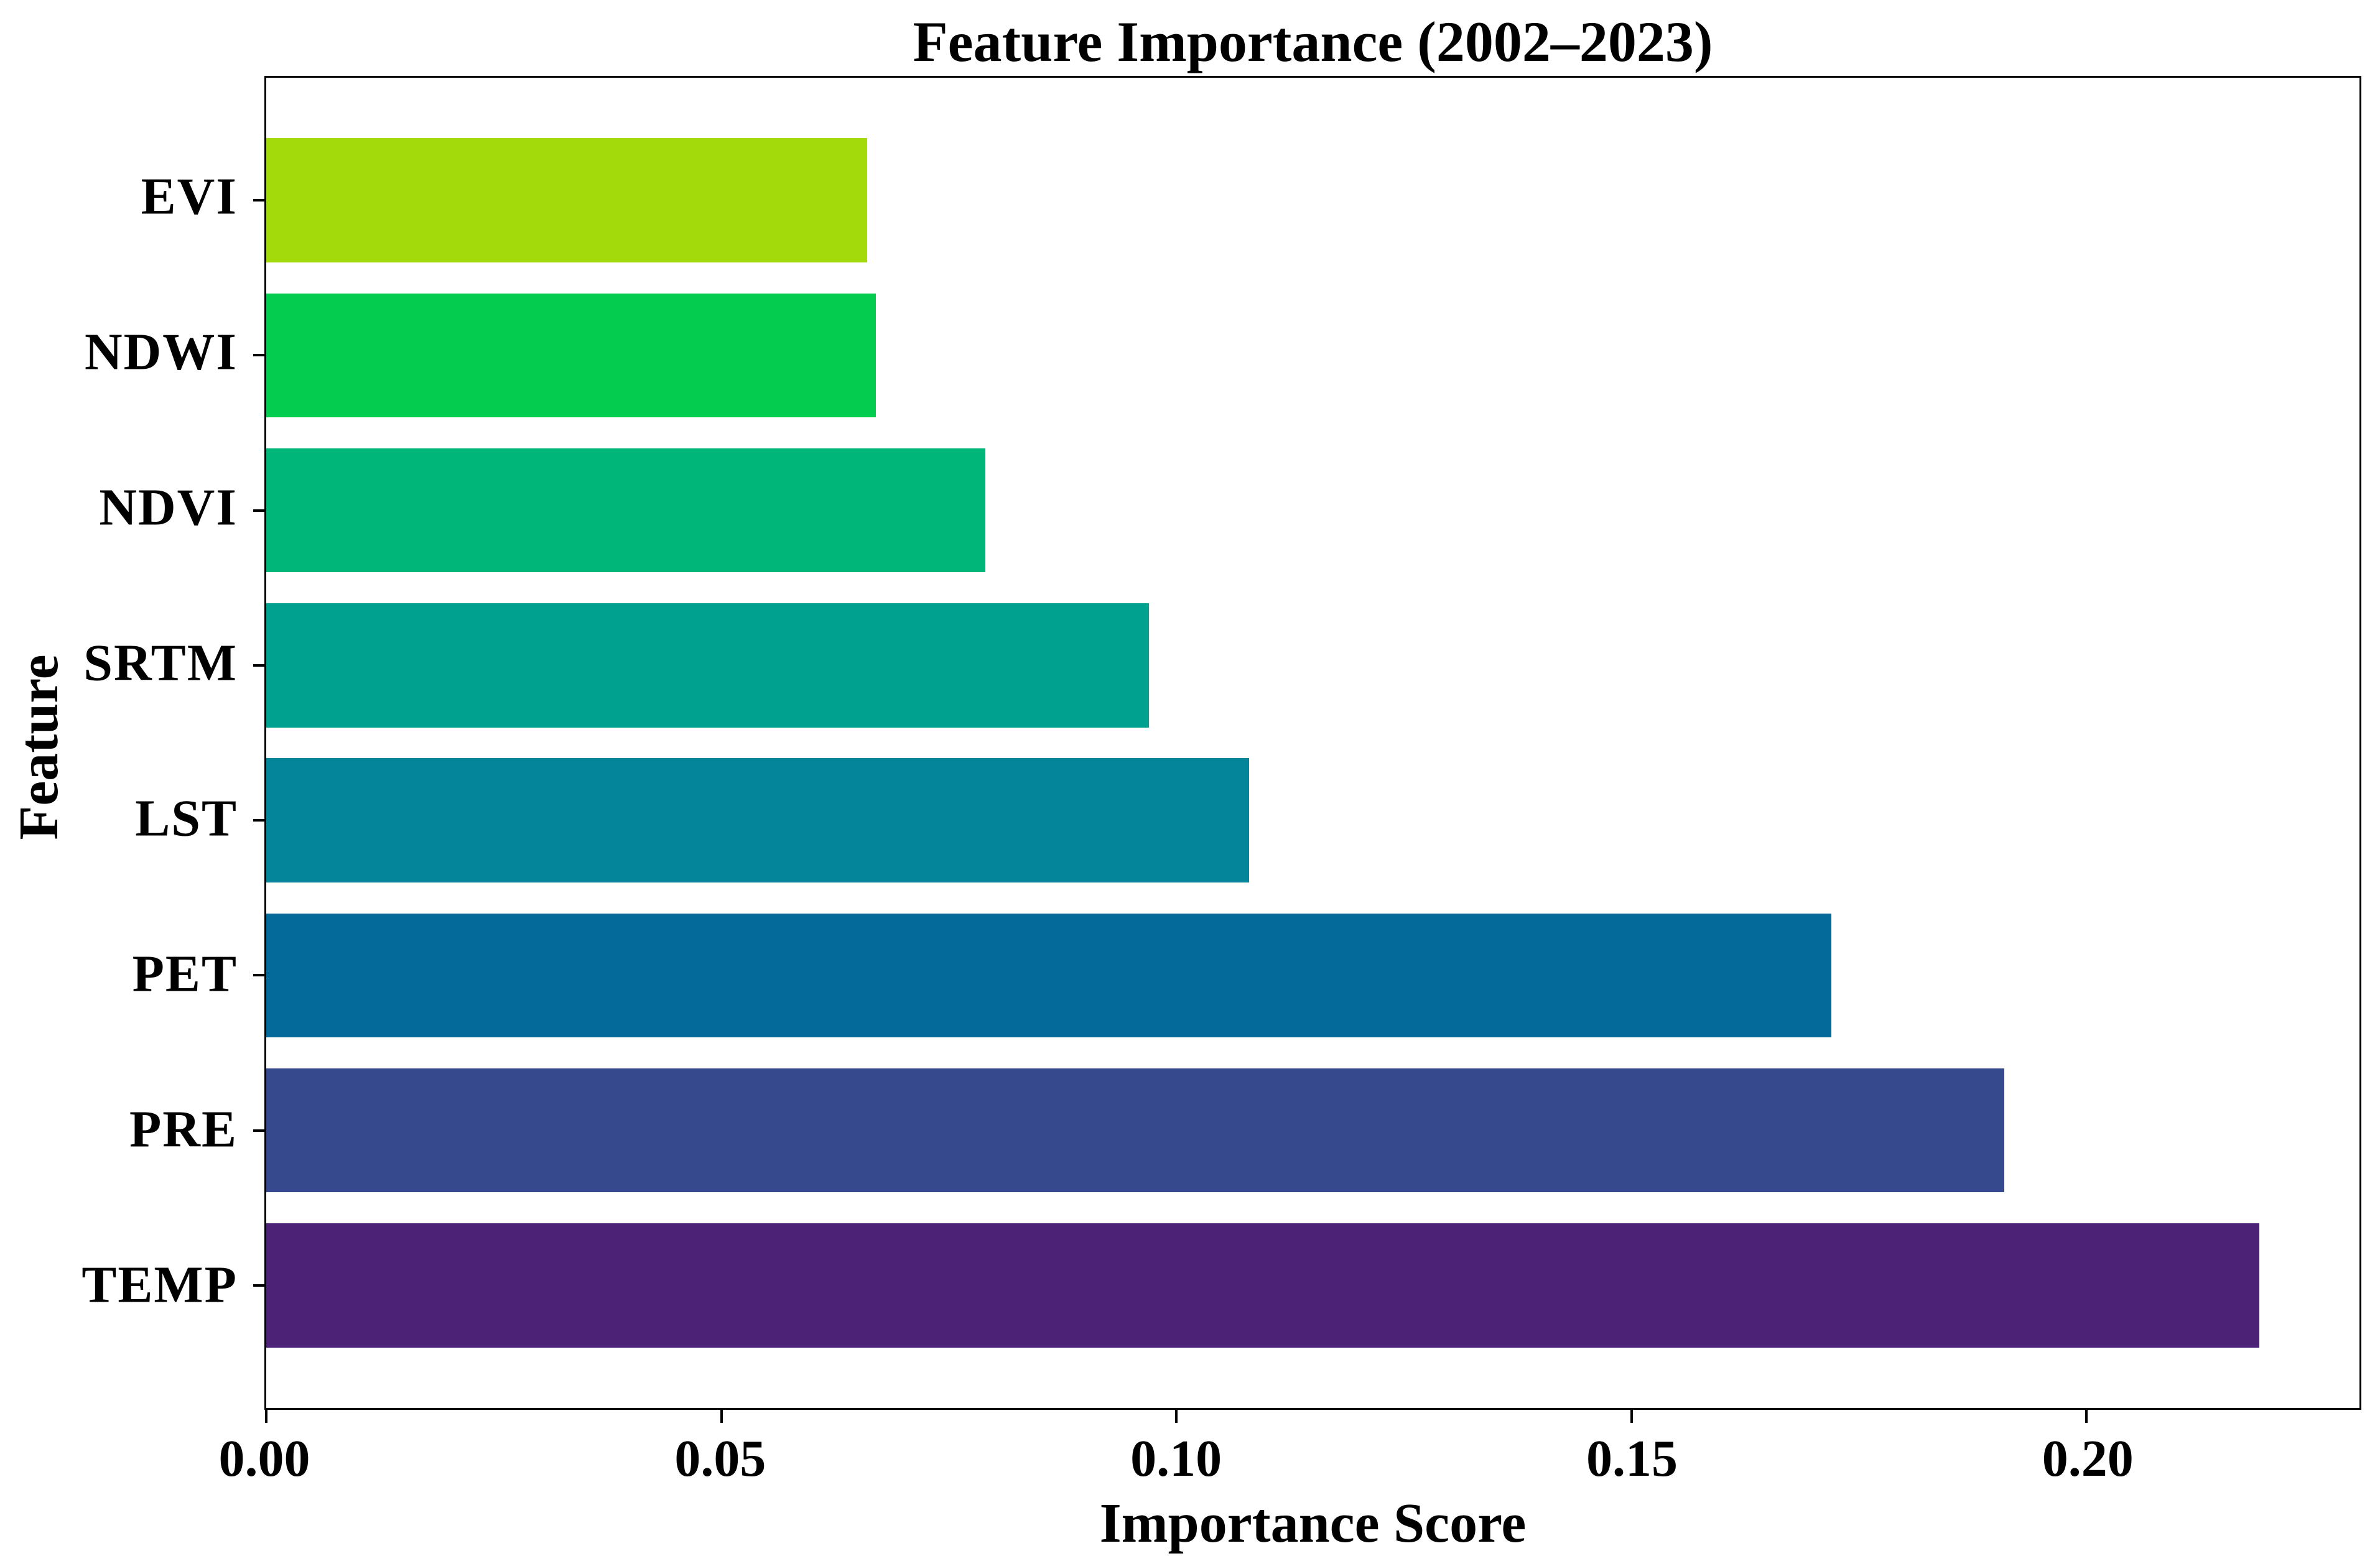 The image size is (2380, 1556). What do you see at coordinates (1632, 1459) in the screenshot?
I see `x-tick-label-0.15: 0.15` at bounding box center [1632, 1459].